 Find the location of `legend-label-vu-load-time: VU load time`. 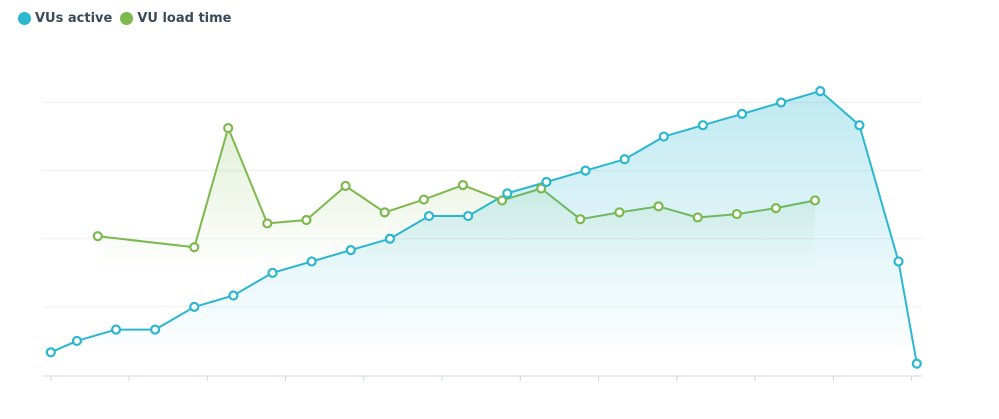

legend-label-vu-load-time: VU load time is located at coordinates (184, 18).